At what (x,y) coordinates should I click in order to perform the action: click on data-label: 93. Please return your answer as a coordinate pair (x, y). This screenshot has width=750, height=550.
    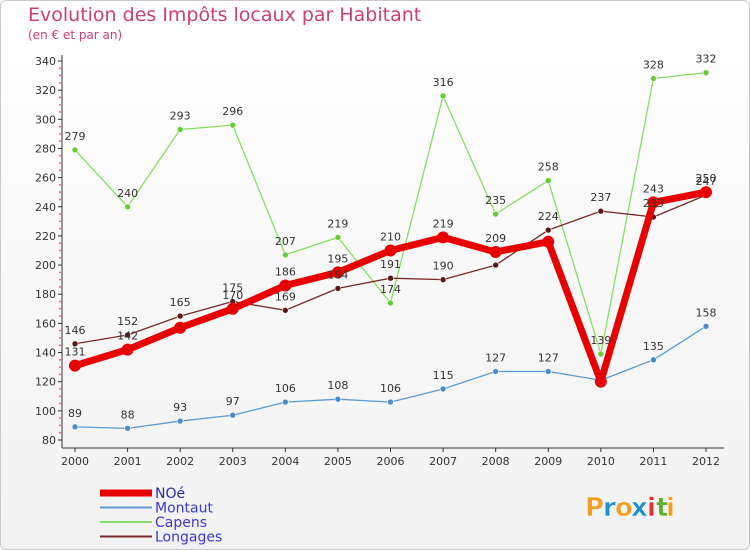
    Looking at the image, I should click on (180, 407).